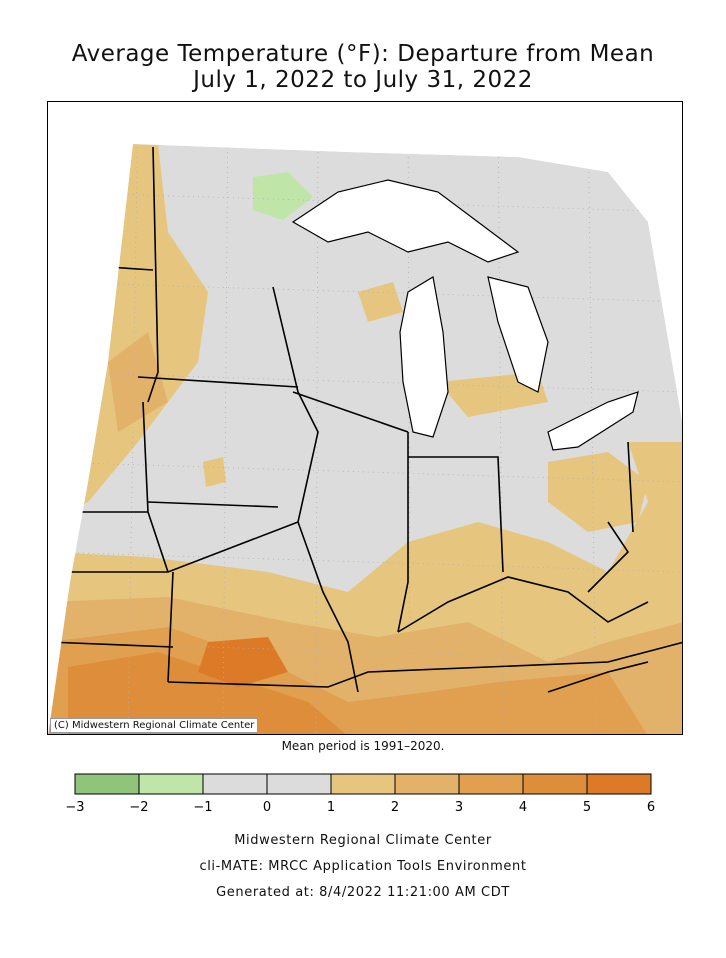 The width and height of the screenshot is (726, 958). Describe the element at coordinates (424, 357) in the screenshot. I see `lake-michigan` at that location.